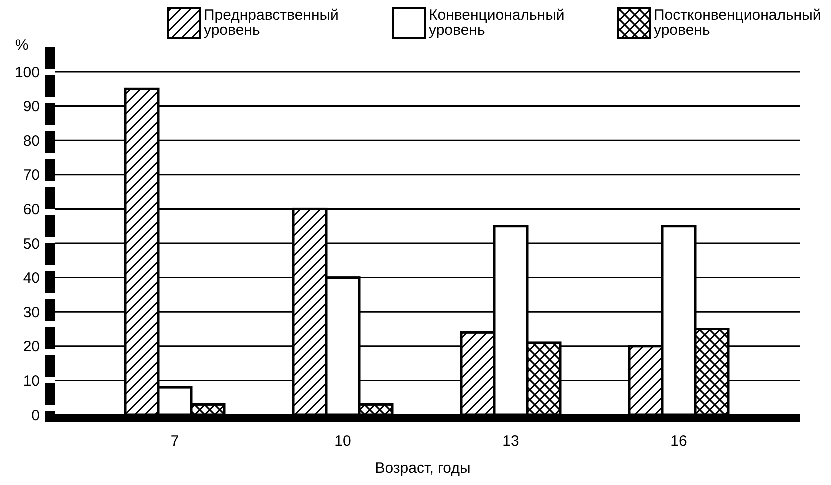  Describe the element at coordinates (31, 279) in the screenshot. I see `y-tick-label: 40` at that location.